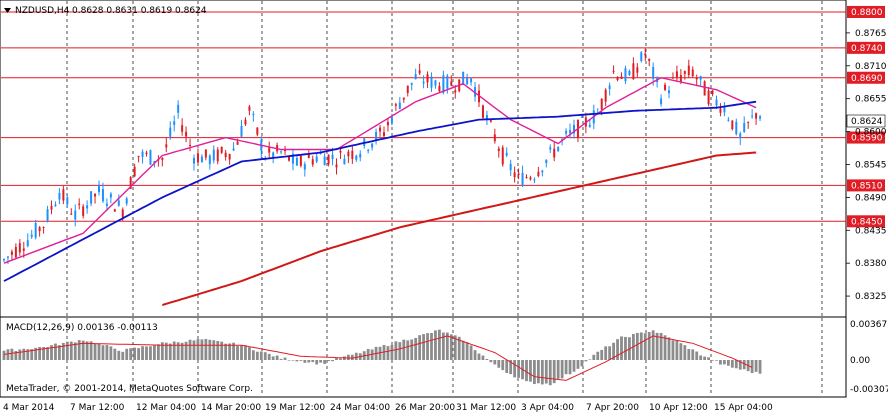 This screenshot has height=414, width=888. I want to click on level-label: 0.8690, so click(867, 79).